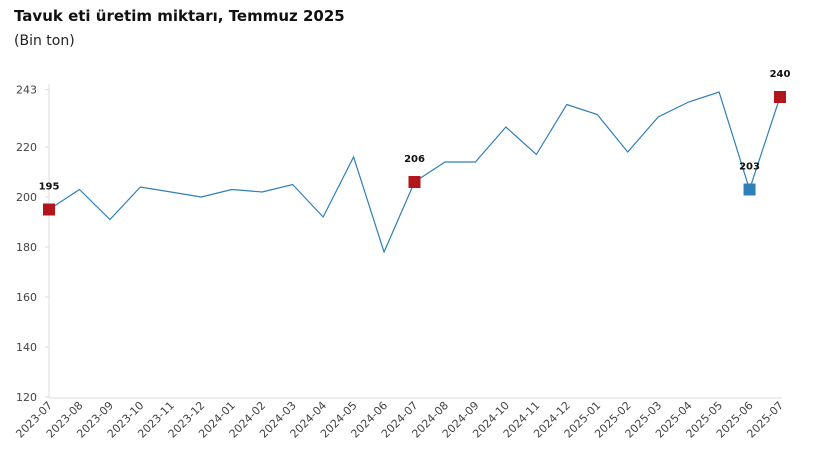  I want to click on data-label: 206, so click(414, 159).